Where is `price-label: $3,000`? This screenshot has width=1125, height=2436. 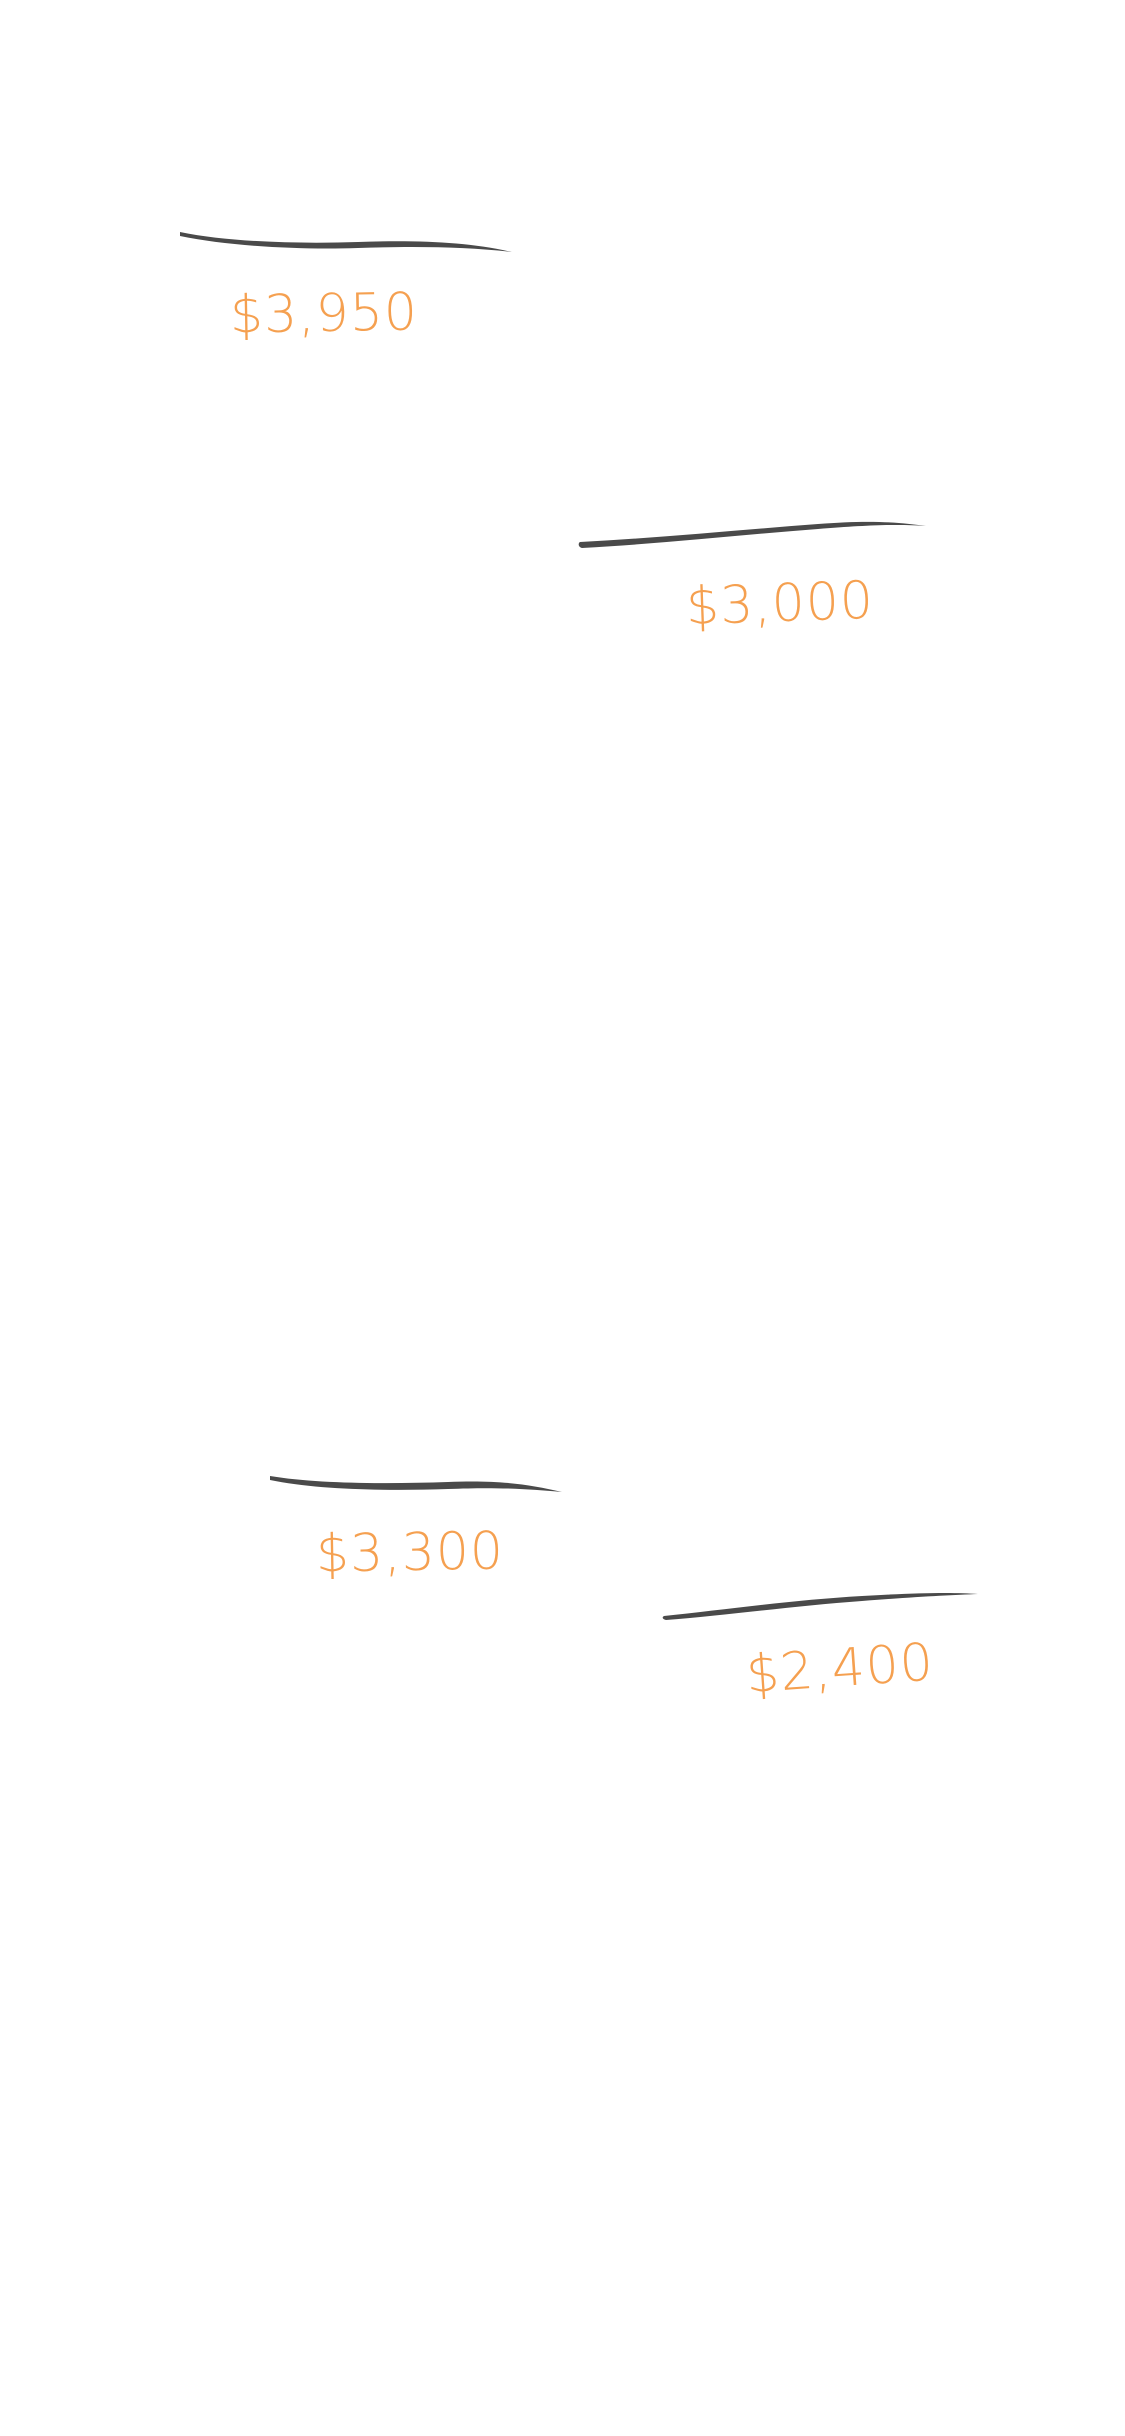
price-label: $3,000 is located at coordinates (780, 604).